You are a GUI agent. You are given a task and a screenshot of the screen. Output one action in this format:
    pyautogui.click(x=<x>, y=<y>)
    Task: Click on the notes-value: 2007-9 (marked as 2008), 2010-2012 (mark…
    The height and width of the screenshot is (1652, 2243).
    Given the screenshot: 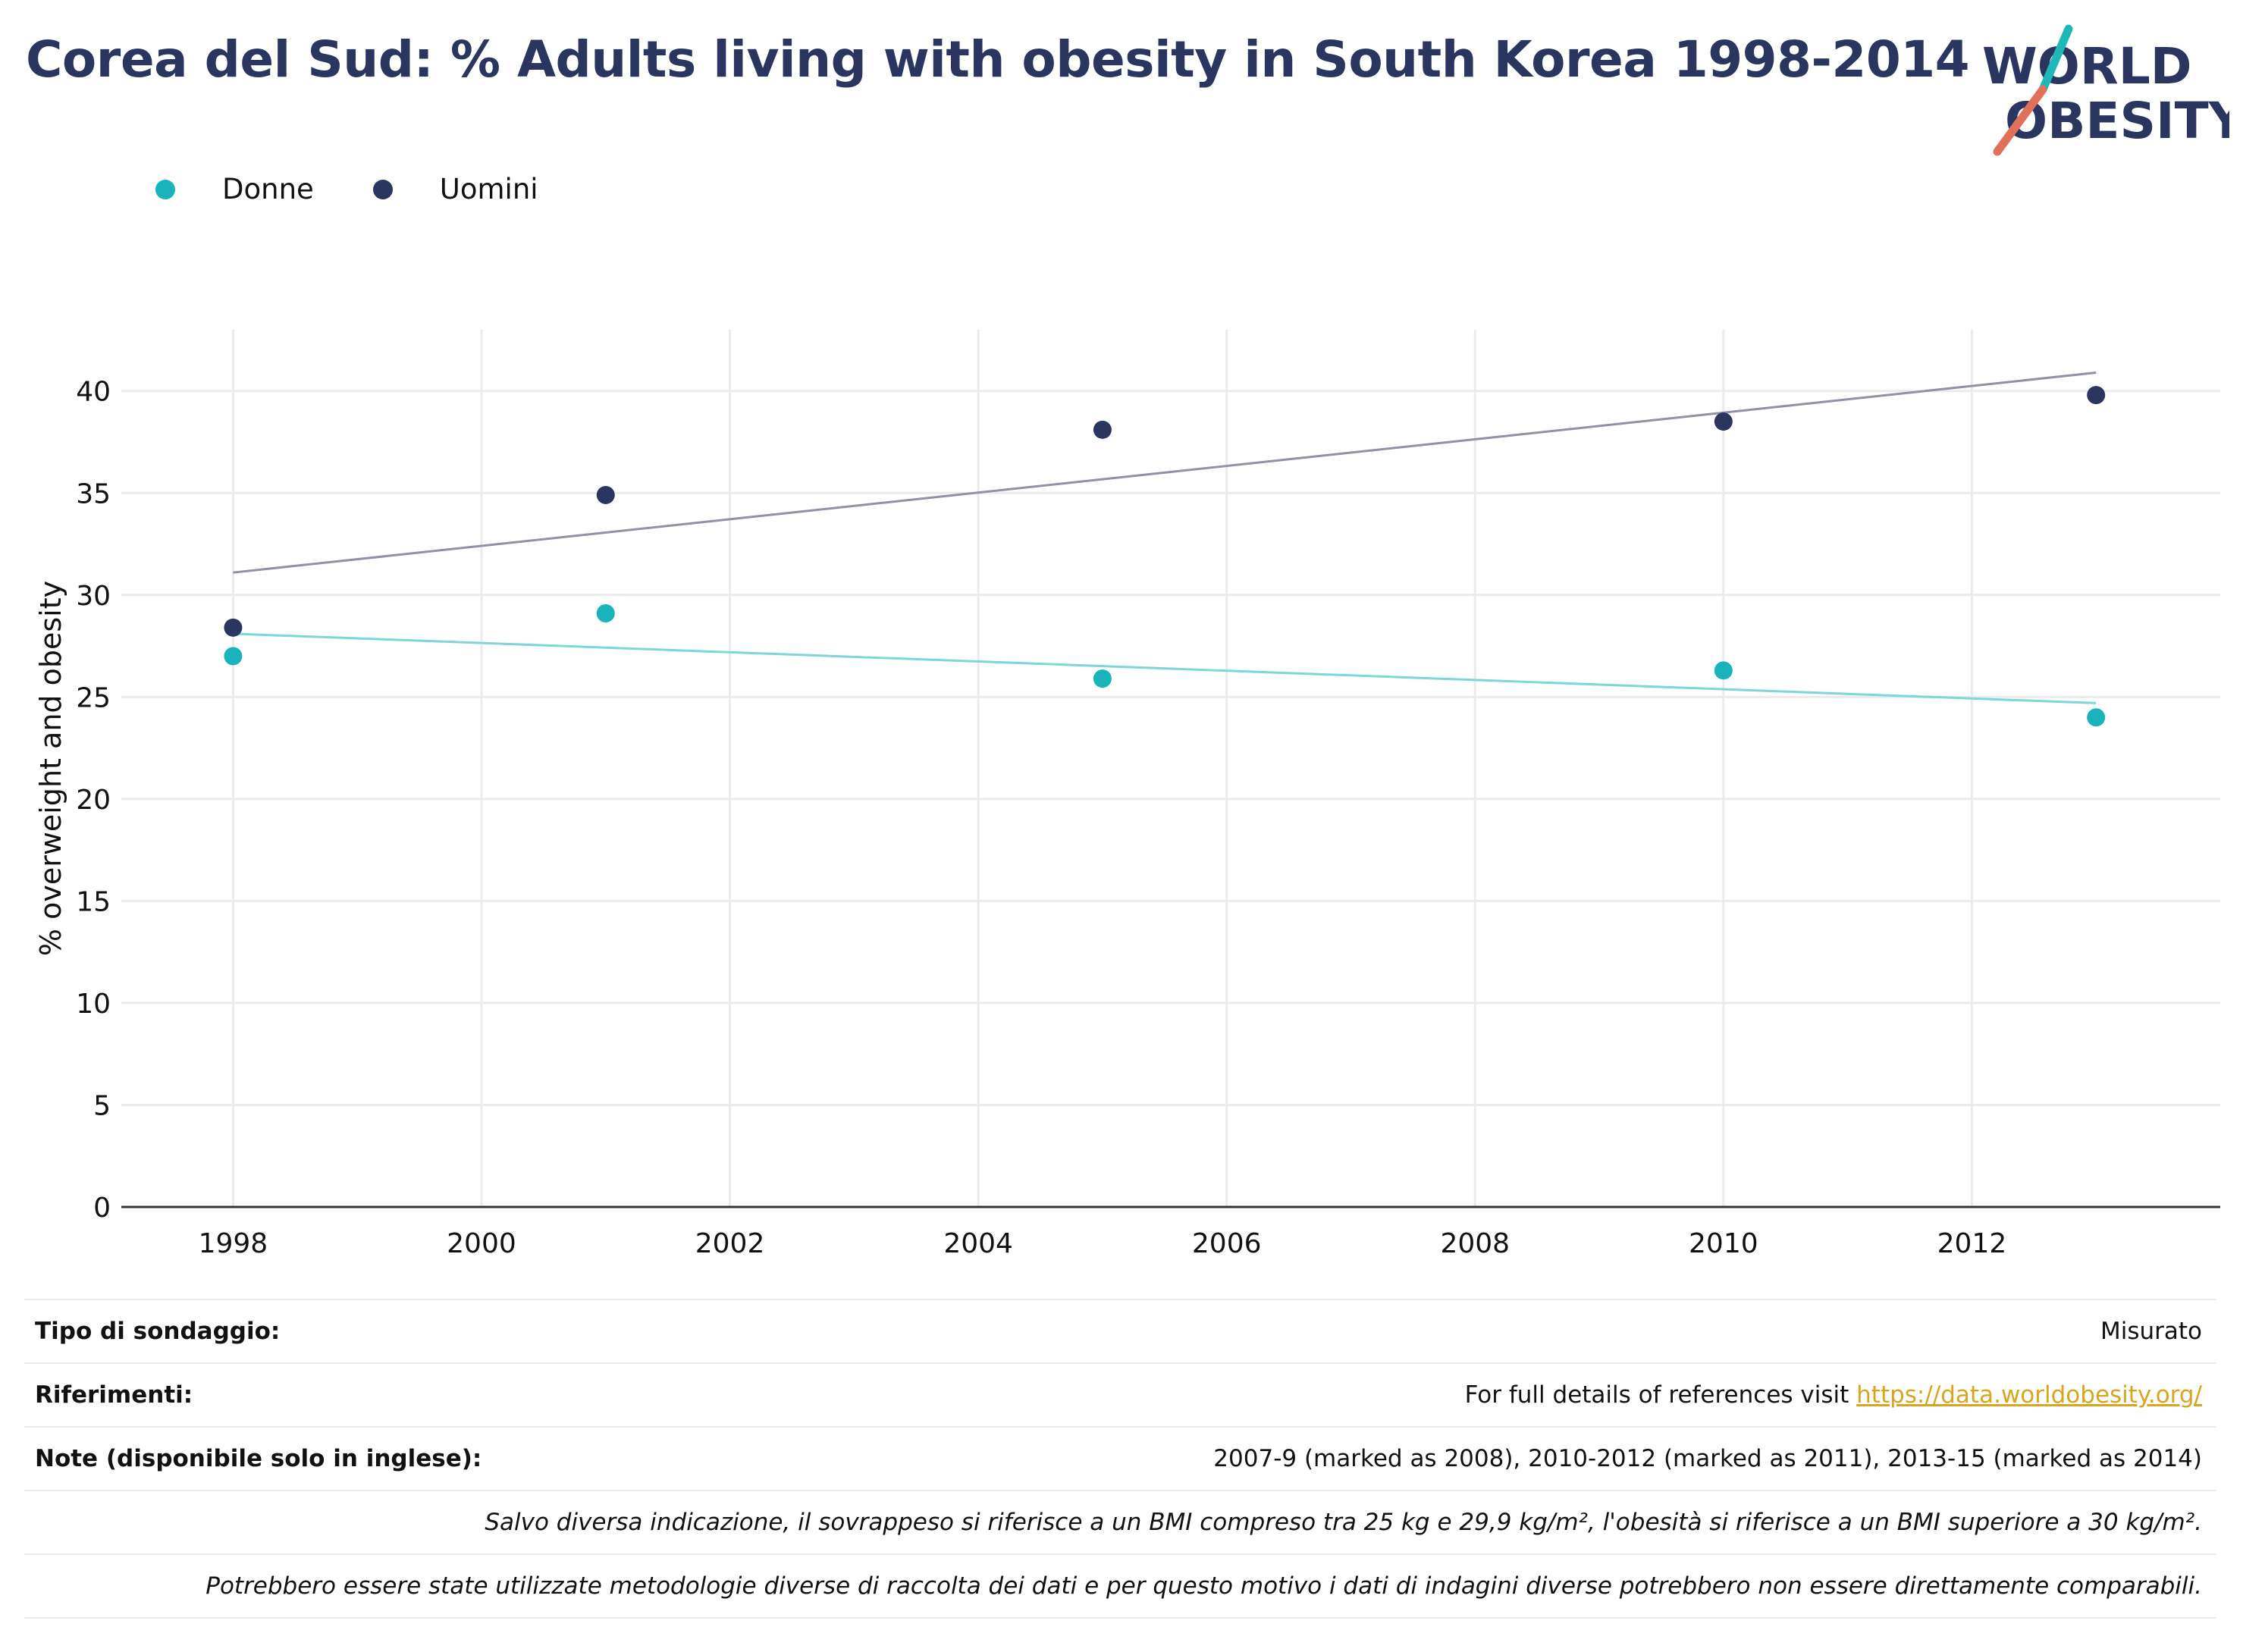 What is the action you would take?
    pyautogui.click(x=1707, y=1458)
    